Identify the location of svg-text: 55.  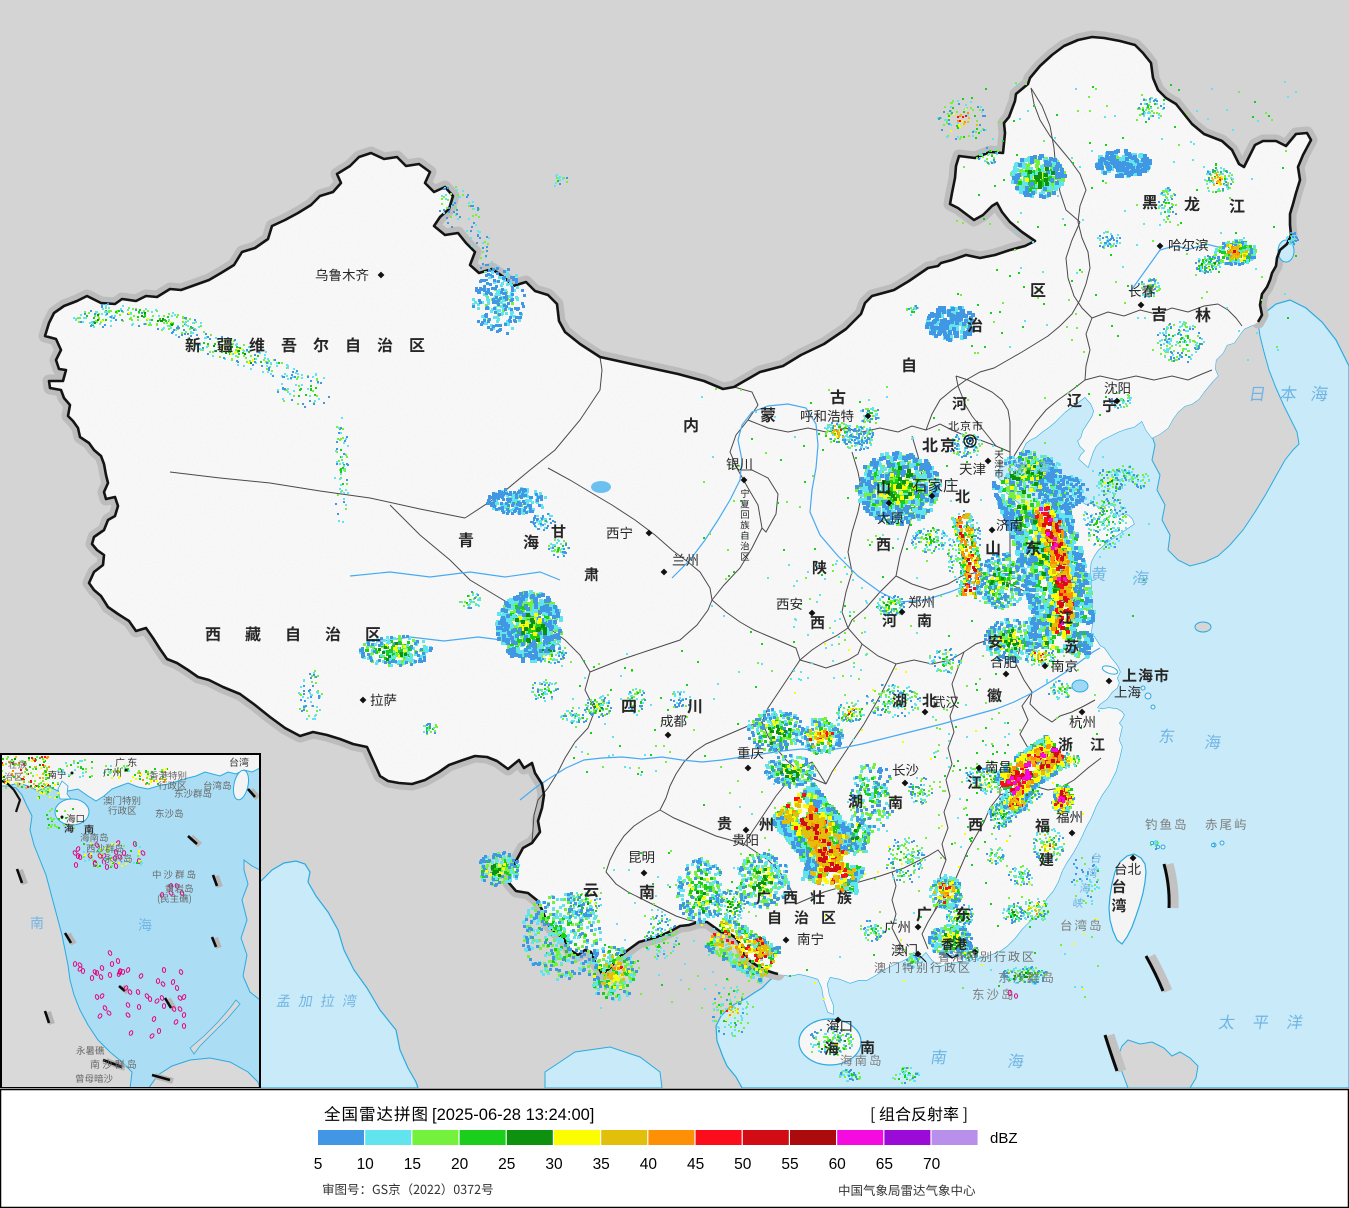
(789, 1164).